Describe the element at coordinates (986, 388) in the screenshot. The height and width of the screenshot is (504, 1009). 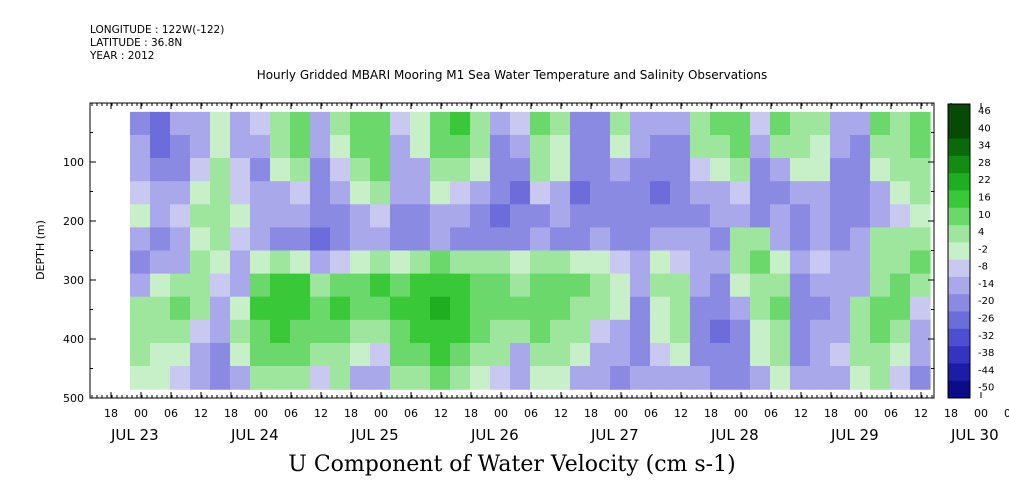
I see `colorbar-label: -50` at that location.